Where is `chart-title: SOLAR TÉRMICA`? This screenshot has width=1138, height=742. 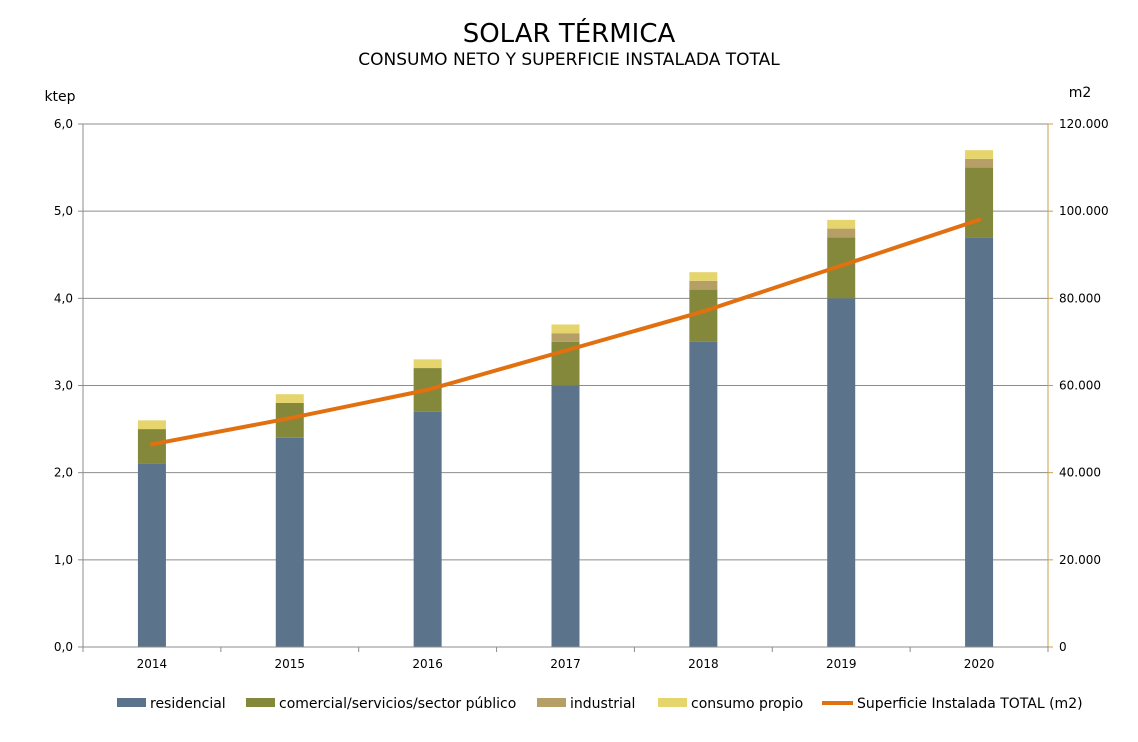 chart-title: SOLAR TÉRMICA is located at coordinates (569, 33).